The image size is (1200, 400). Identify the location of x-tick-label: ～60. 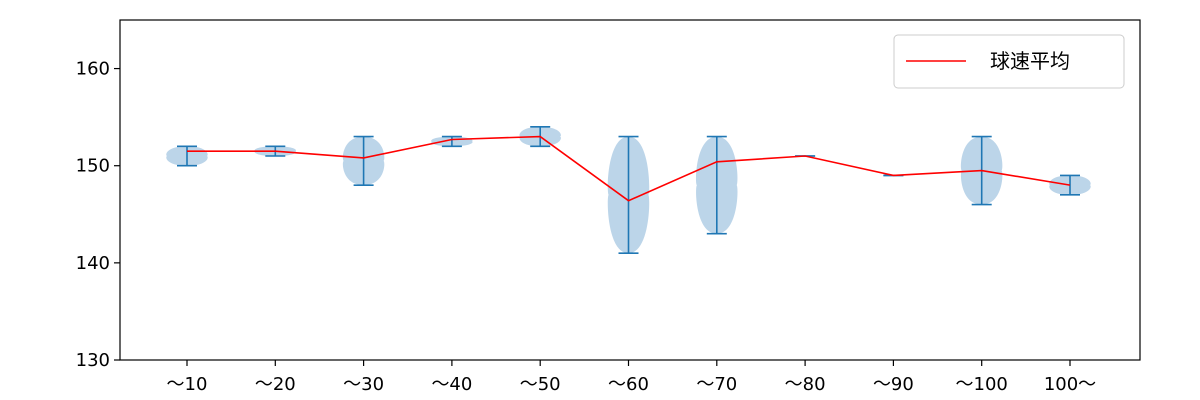
(628, 384).